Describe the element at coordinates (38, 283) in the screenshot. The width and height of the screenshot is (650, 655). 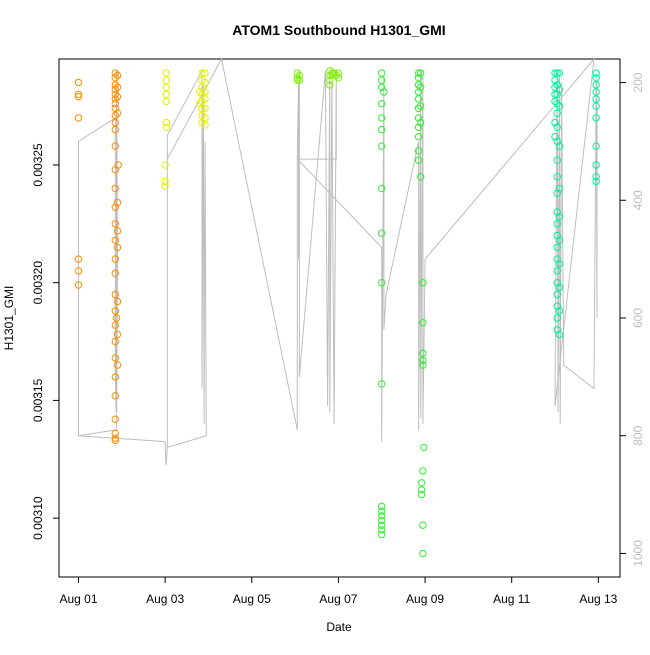
I see `y-tick-label: 0.00320` at that location.